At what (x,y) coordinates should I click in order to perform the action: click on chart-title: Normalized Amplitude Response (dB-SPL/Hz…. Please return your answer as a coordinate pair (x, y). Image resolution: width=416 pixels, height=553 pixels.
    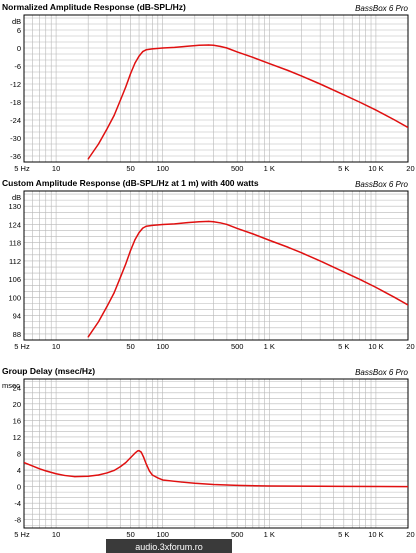
    Looking at the image, I should click on (94, 7).